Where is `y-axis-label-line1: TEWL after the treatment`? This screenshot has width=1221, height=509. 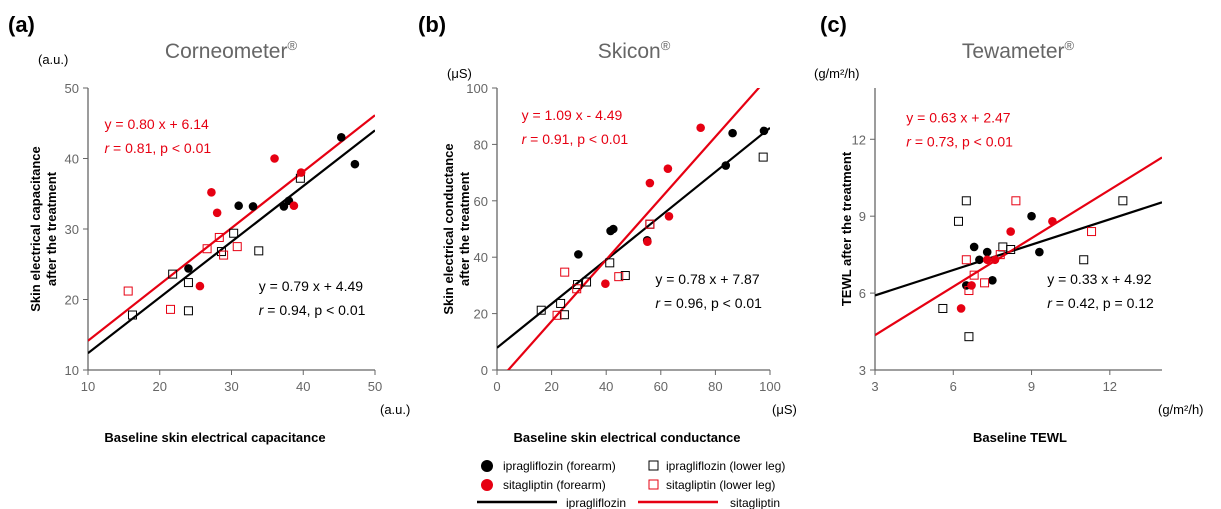 y-axis-label-line1: TEWL after the treatment is located at coordinates (846, 228).